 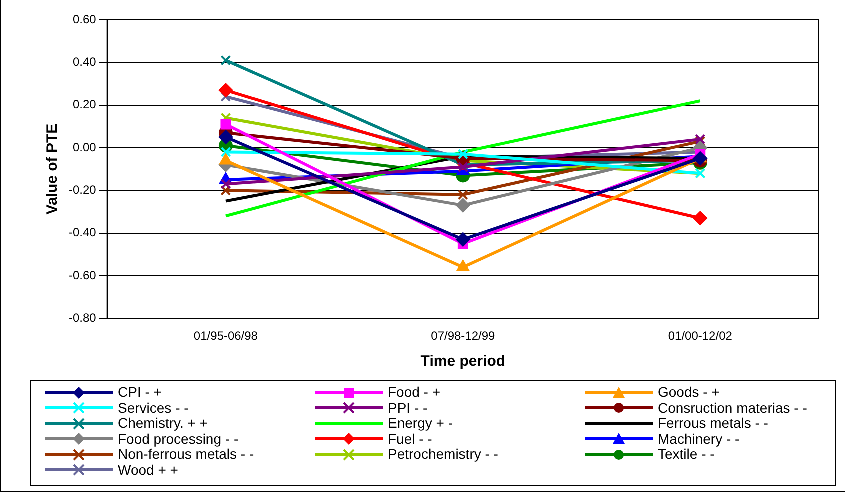 What do you see at coordinates (700, 336) in the screenshot?
I see `x-tick-label: 01/00-12/02` at bounding box center [700, 336].